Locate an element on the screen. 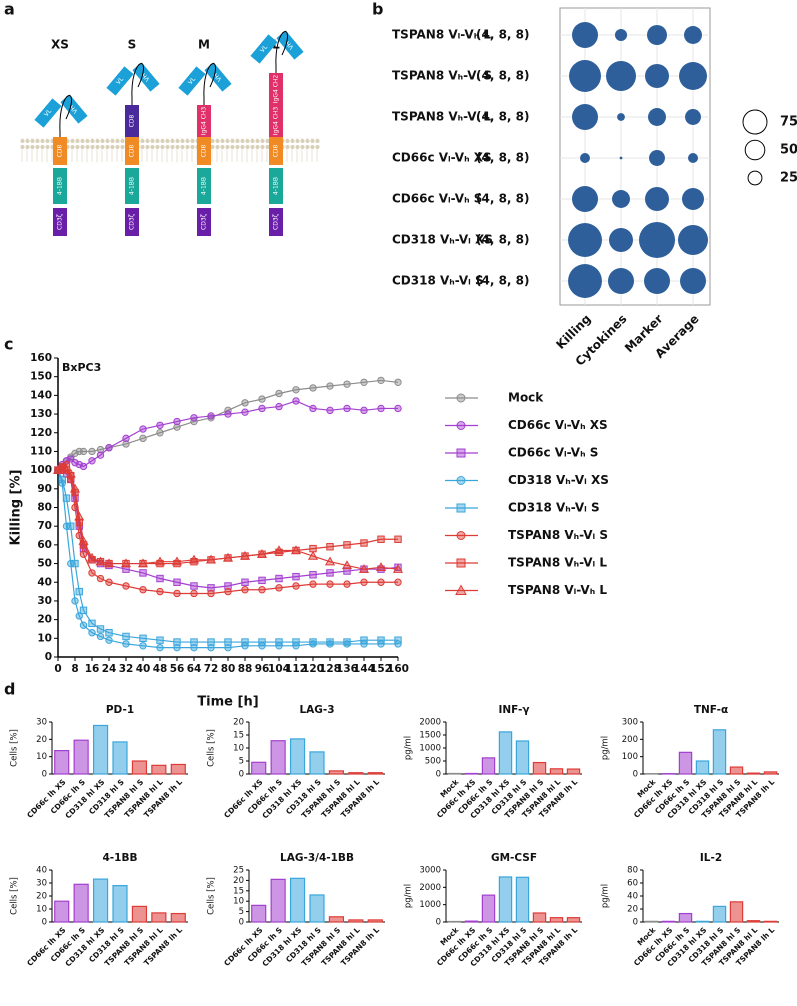 Image resolution: width=797 pixels, height=1006 pixels. y-tick-label: 5 is located at coordinates (241, 762).